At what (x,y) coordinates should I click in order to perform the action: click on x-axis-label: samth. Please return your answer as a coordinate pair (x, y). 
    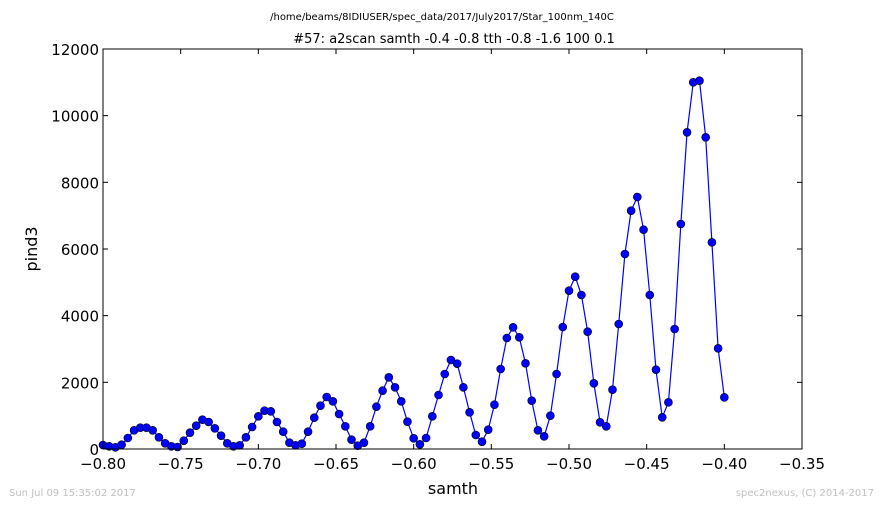
    Looking at the image, I should click on (453, 488).